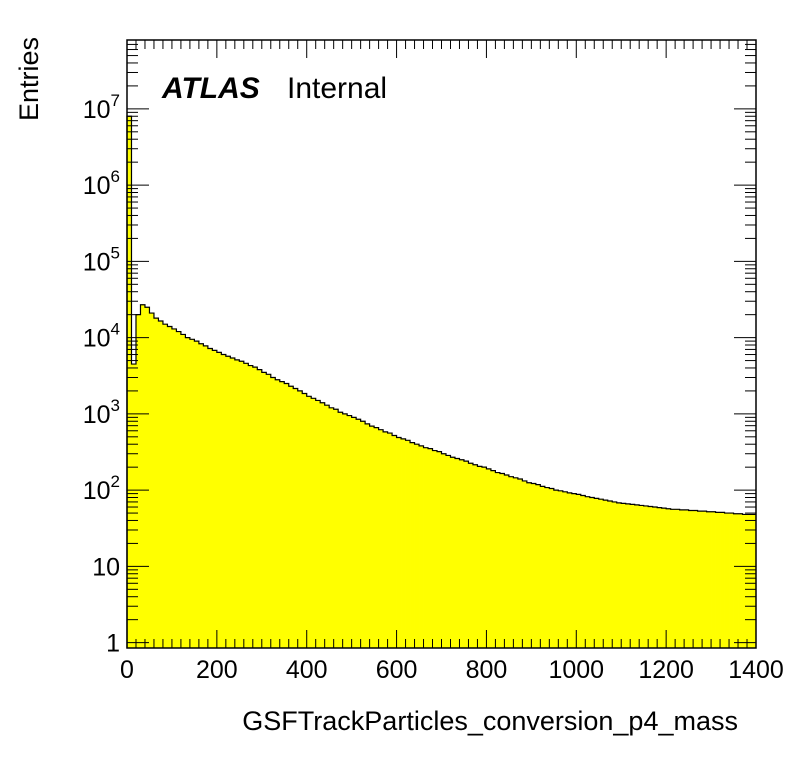  What do you see at coordinates (113, 644) in the screenshot?
I see `y-tick-label: 1` at bounding box center [113, 644].